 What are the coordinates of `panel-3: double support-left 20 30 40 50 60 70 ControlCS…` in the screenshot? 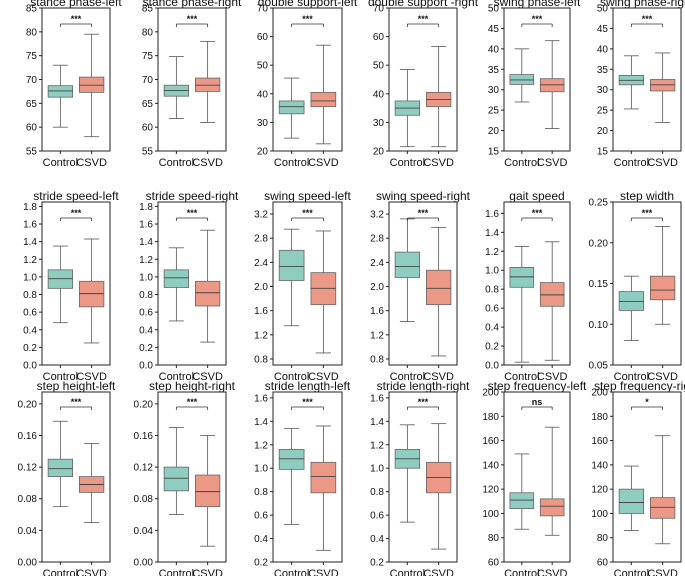 It's located at (307, 84).